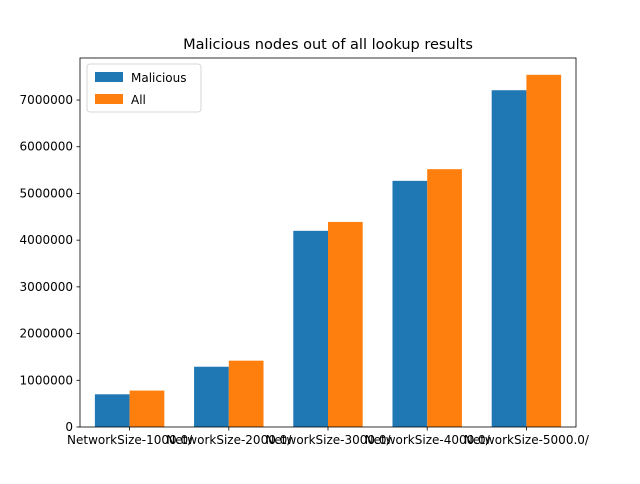 The height and width of the screenshot is (484, 640). What do you see at coordinates (130, 440) in the screenshot?
I see `x-tick-label: NetworkSize-1000.0/` at bounding box center [130, 440].